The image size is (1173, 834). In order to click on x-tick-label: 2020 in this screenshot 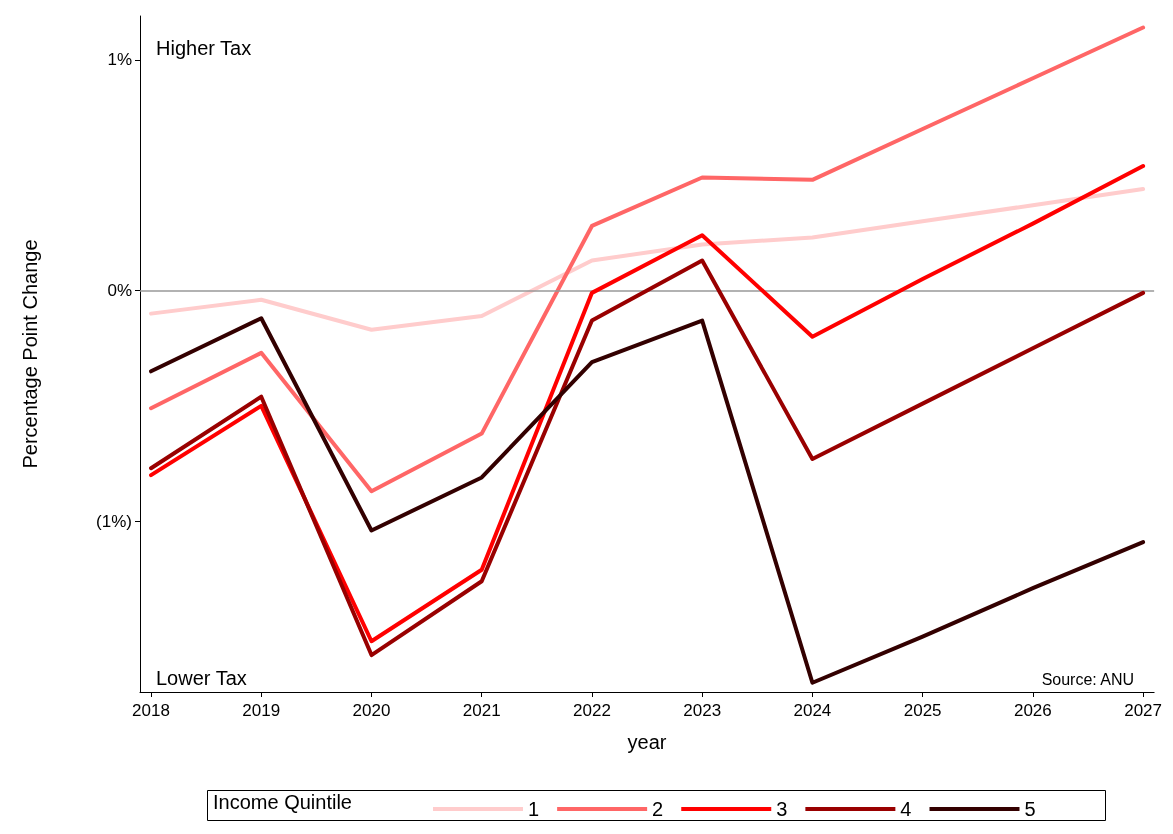, I will do `click(371, 710)`.